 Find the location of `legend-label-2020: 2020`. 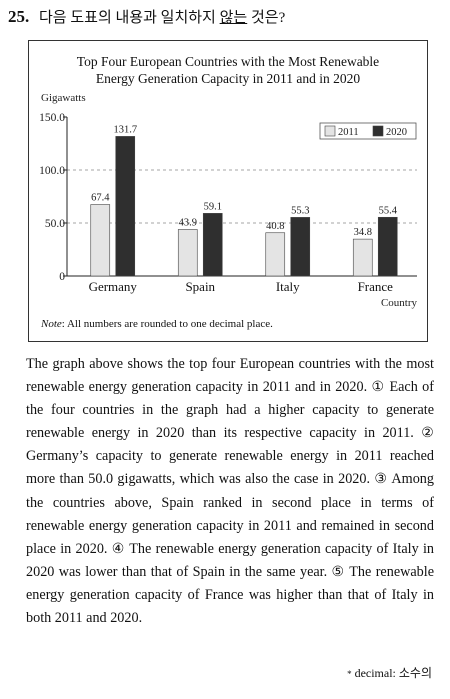

legend-label-2020: 2020 is located at coordinates (396, 132).